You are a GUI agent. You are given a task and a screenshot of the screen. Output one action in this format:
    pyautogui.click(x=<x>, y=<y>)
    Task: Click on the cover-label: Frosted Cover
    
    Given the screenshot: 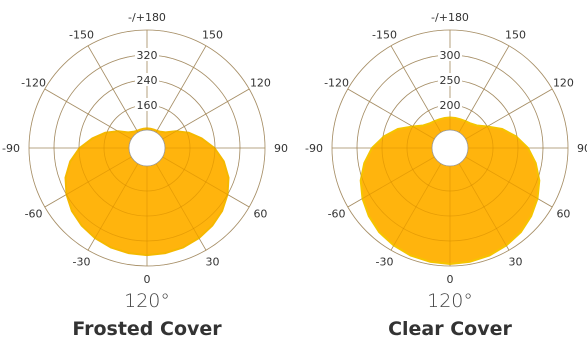 What is the action you would take?
    pyautogui.click(x=147, y=329)
    